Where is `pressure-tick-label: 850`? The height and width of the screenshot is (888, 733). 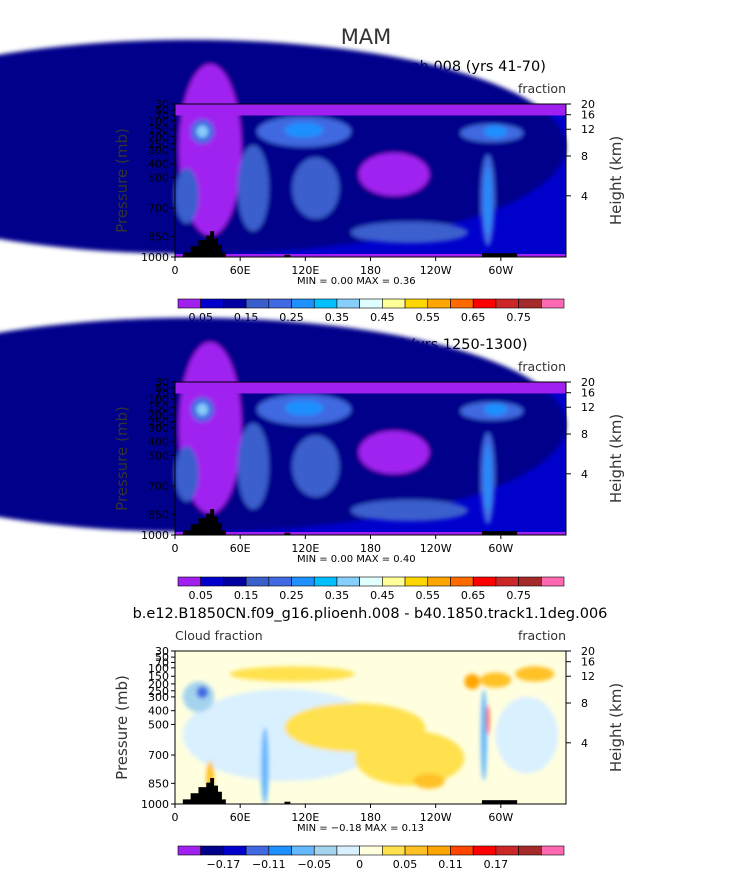 pressure-tick-label: 850 is located at coordinates (158, 514).